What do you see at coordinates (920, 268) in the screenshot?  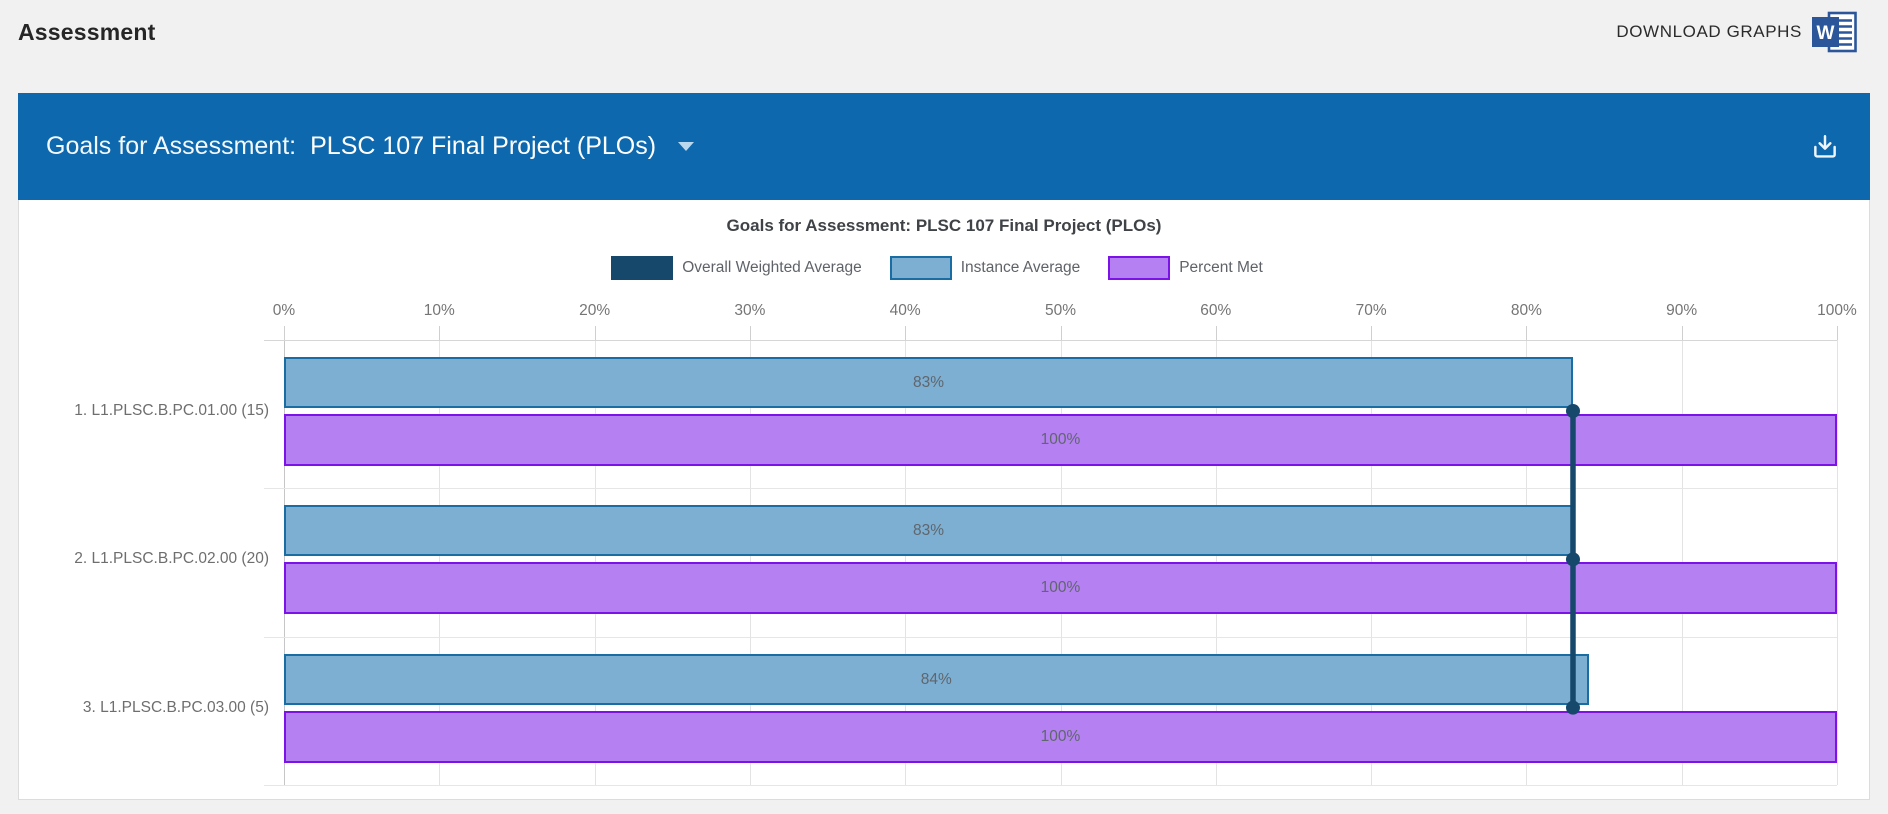 I see `legend-swatch-instance-average` at bounding box center [920, 268].